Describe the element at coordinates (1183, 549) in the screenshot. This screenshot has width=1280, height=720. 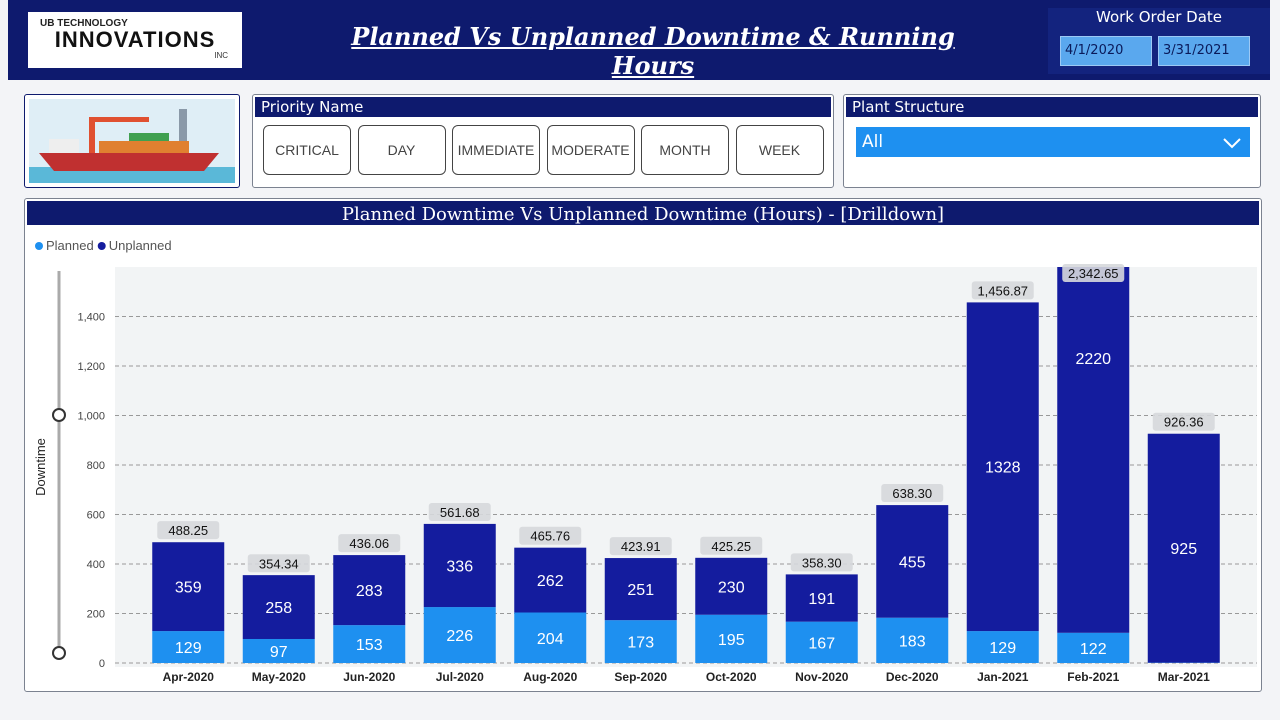
I see `bar-label: 925` at that location.